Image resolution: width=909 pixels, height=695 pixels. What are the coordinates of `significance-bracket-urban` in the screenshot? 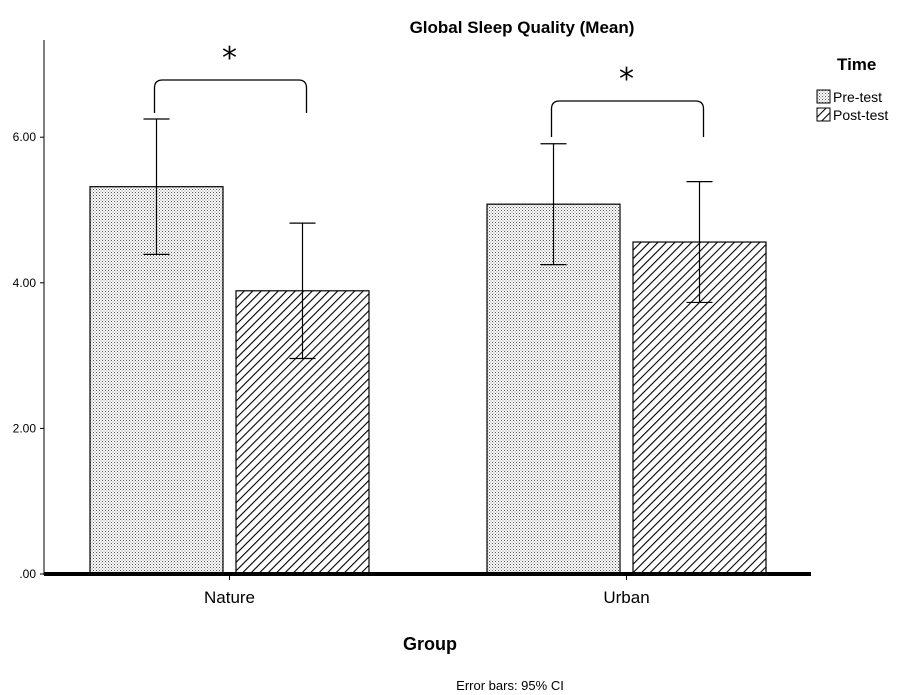 It's located at (627, 118).